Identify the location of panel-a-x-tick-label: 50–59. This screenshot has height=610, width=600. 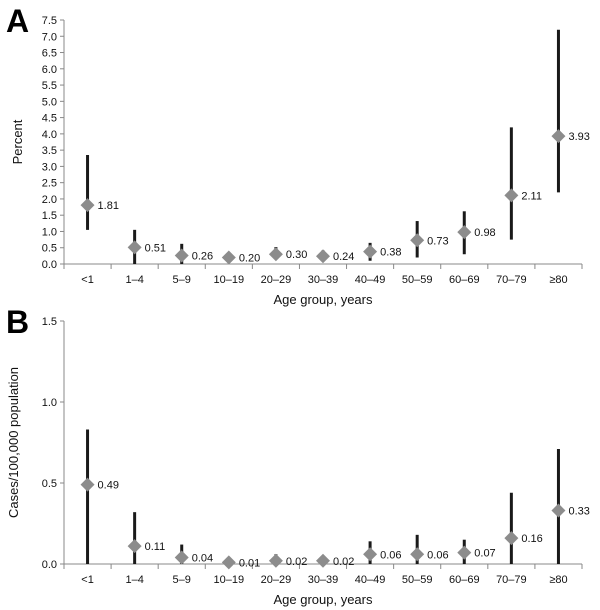
(417, 280).